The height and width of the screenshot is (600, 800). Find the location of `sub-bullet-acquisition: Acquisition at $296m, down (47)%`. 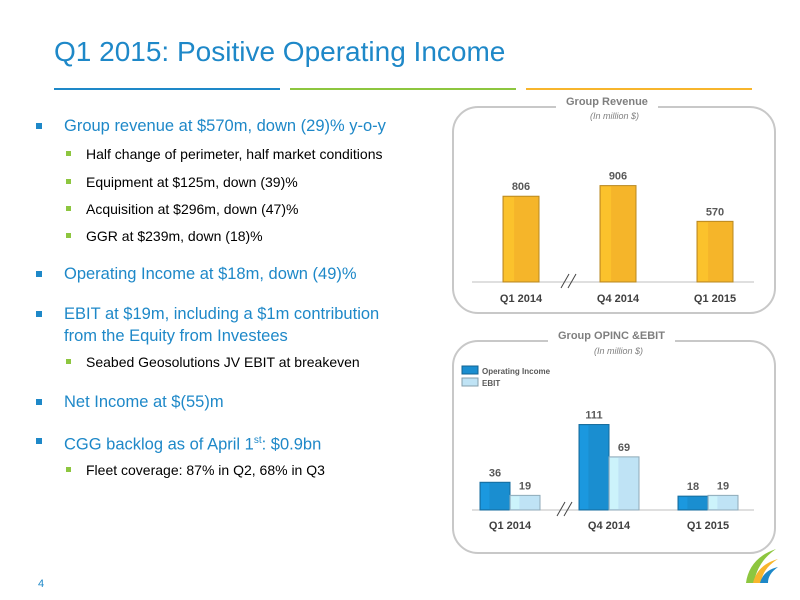

sub-bullet-acquisition: Acquisition at $296m, down (47)% is located at coordinates (192, 209).